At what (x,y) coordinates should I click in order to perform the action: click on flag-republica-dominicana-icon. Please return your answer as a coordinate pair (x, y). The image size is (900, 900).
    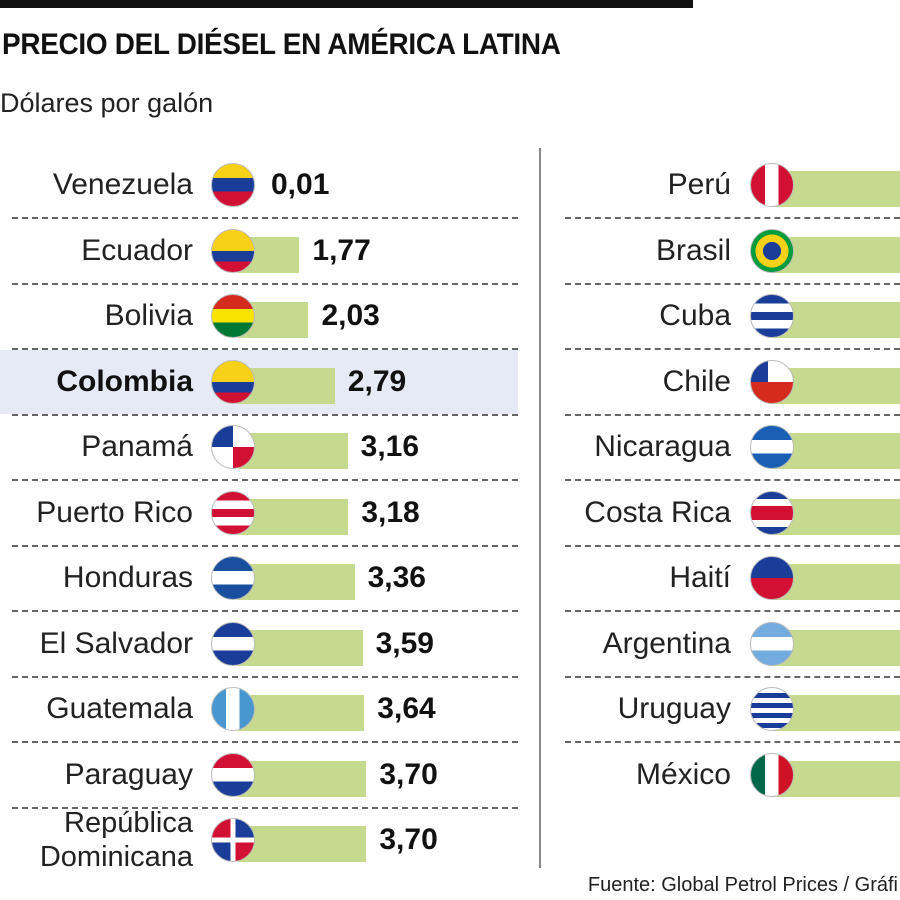
    Looking at the image, I should click on (233, 840).